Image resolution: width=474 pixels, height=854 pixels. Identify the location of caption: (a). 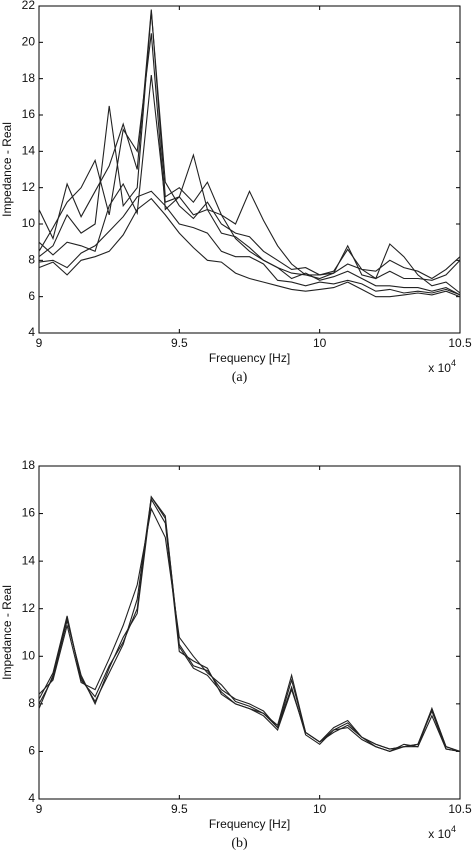
(240, 377).